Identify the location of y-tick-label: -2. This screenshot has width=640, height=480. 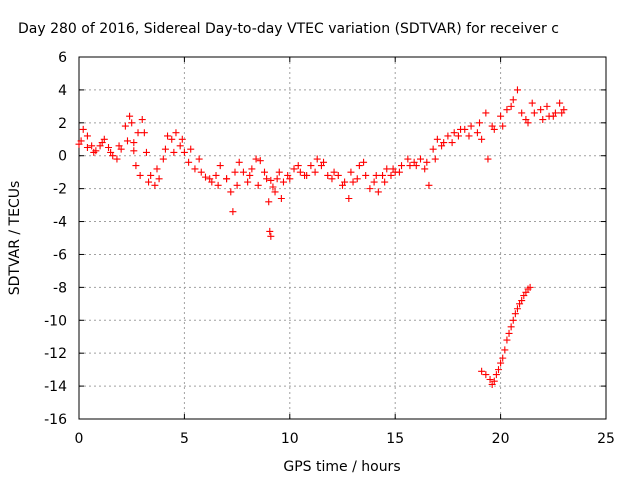
(60, 190).